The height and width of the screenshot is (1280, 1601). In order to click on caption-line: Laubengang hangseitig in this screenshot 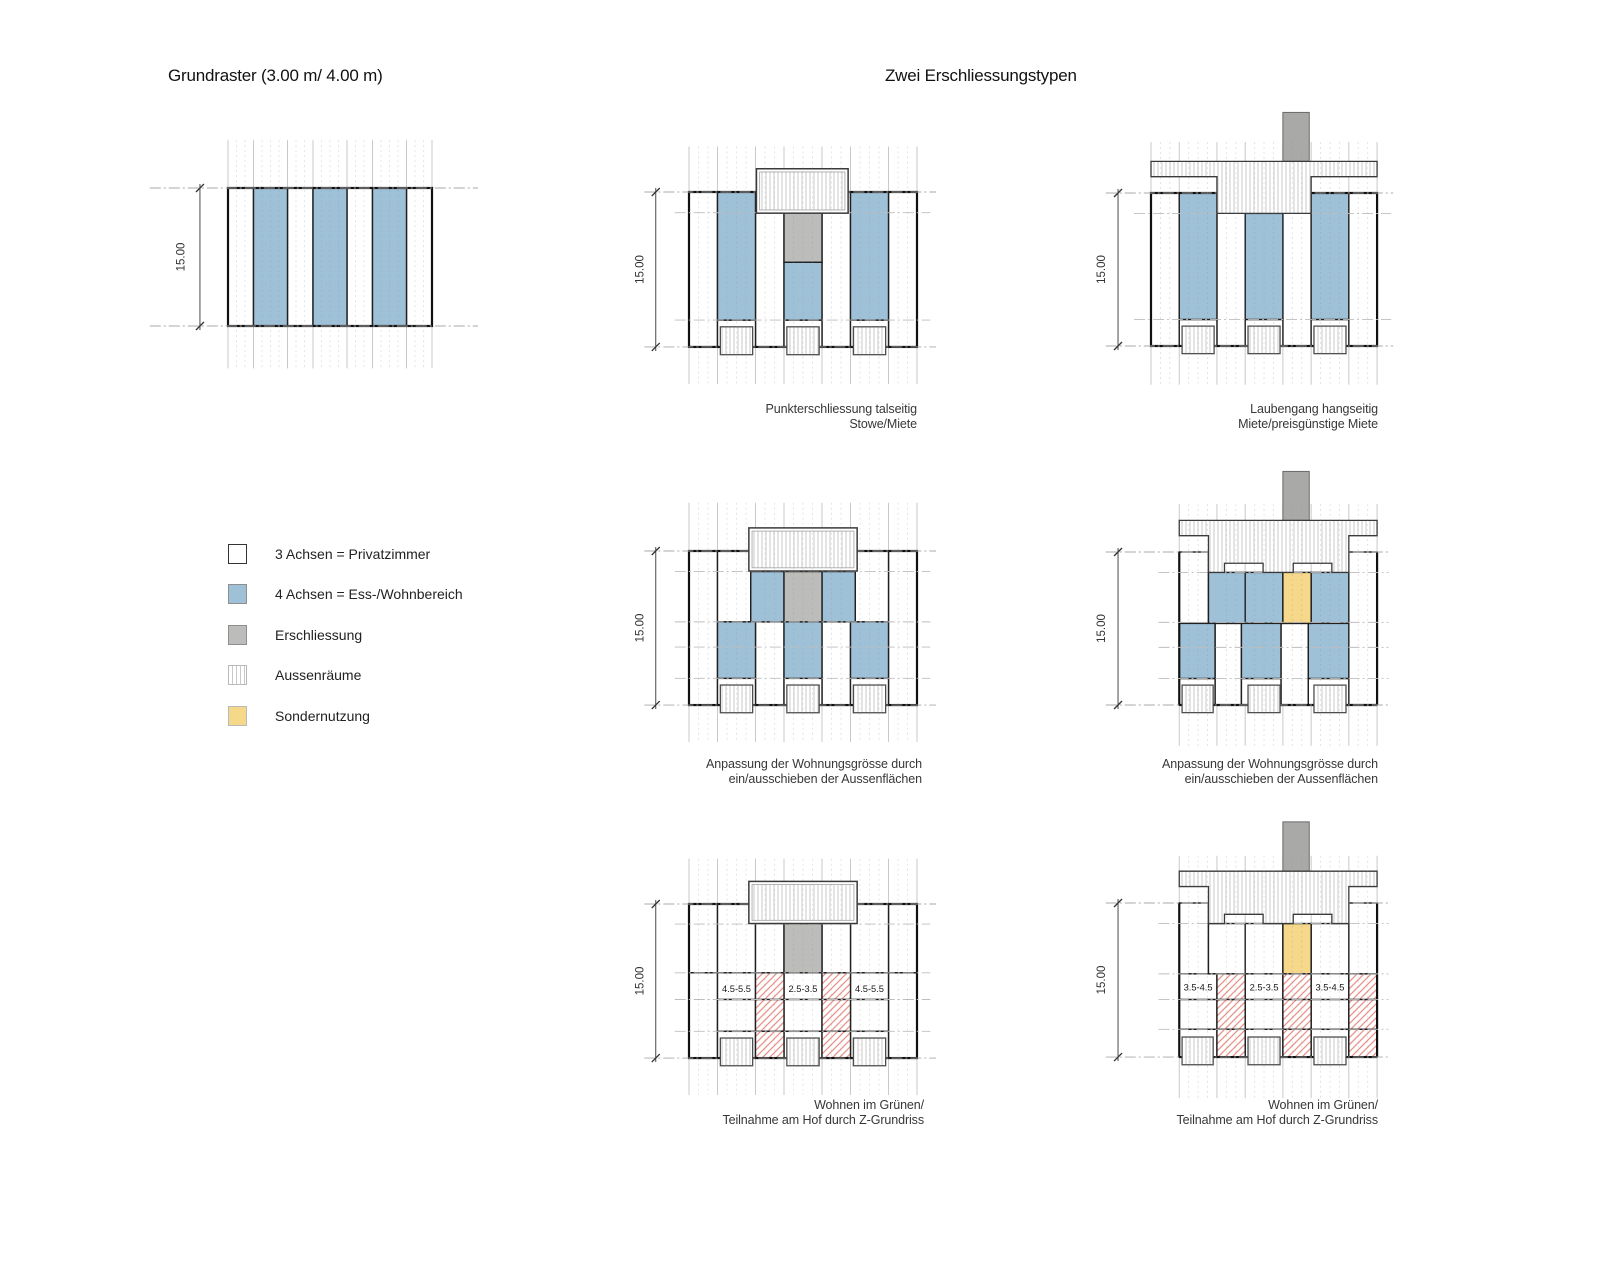, I will do `click(1314, 409)`.